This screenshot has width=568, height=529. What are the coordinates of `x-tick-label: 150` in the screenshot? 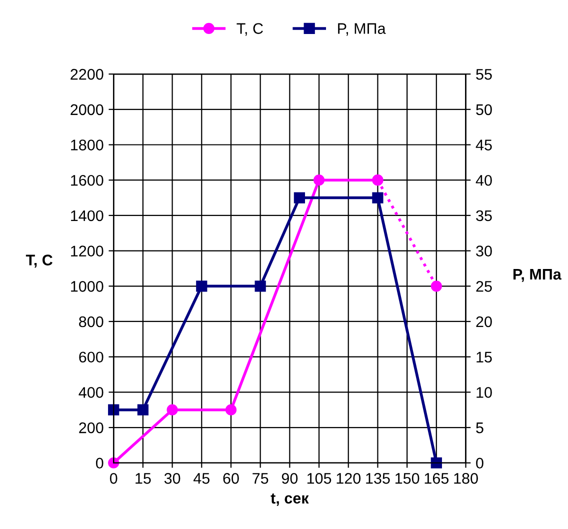 It's located at (407, 478).